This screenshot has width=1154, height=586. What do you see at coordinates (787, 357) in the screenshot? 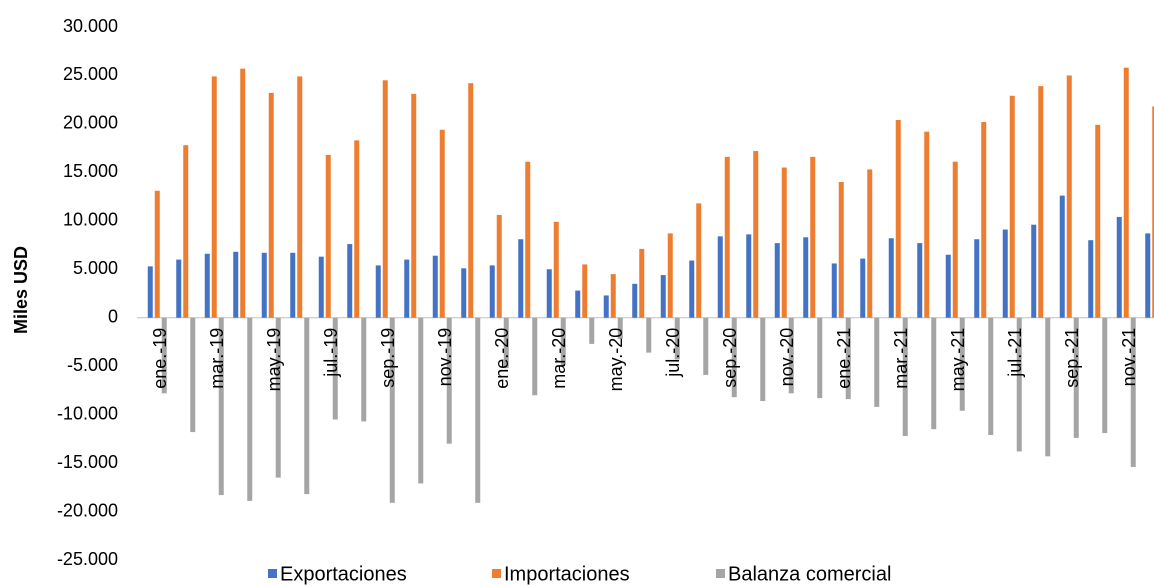
I see `x-tick-label: nov.-20` at bounding box center [787, 357].